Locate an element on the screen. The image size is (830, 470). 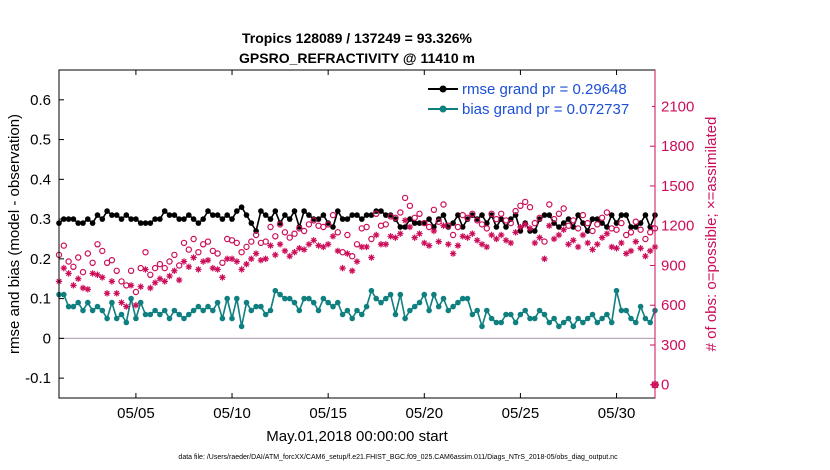
y-left-tick-label: 0.3 is located at coordinates (40, 219).